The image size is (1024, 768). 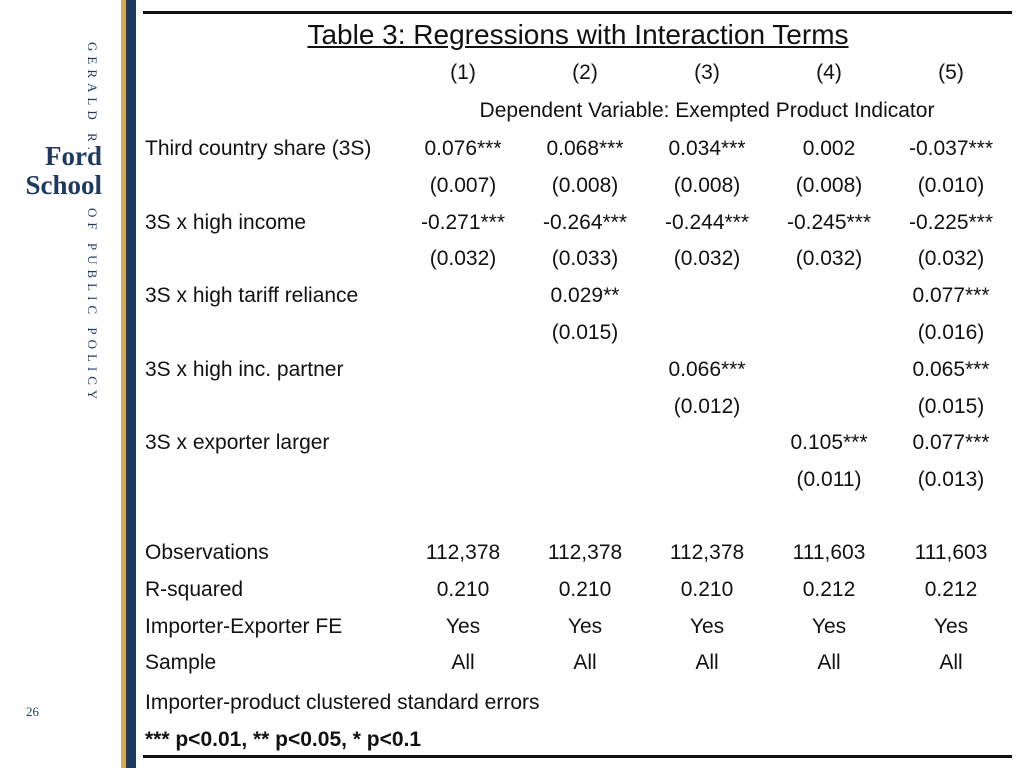 What do you see at coordinates (463, 148) in the screenshot?
I see `table-cell: 0.076***` at bounding box center [463, 148].